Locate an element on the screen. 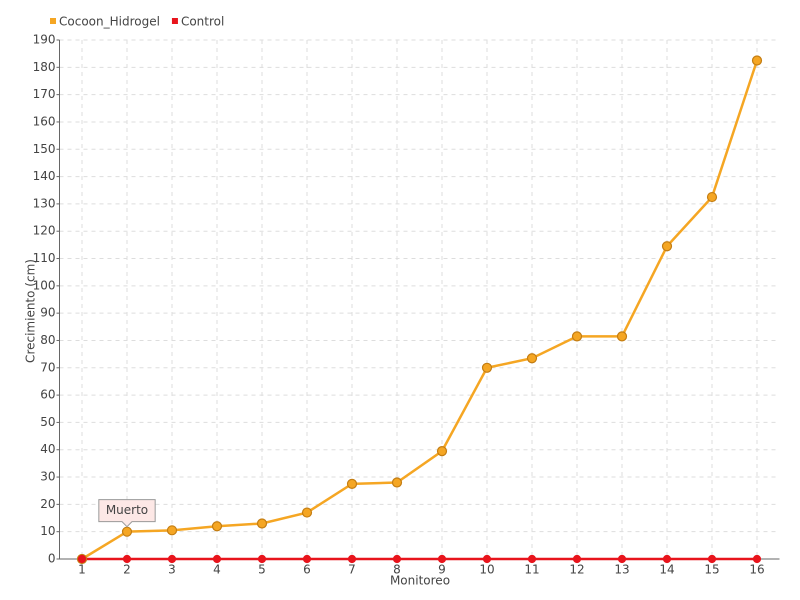 This screenshot has width=800, height=600. x-tick-label: 2 is located at coordinates (127, 570).